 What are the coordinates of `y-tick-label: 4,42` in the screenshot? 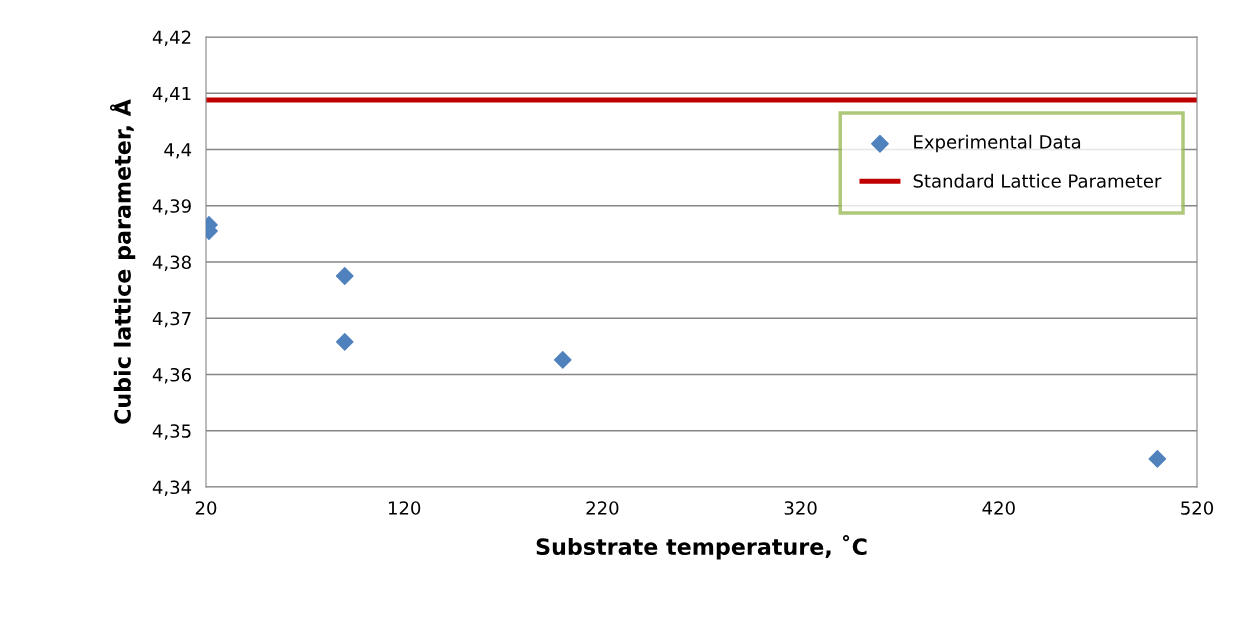 It's located at (171, 38).